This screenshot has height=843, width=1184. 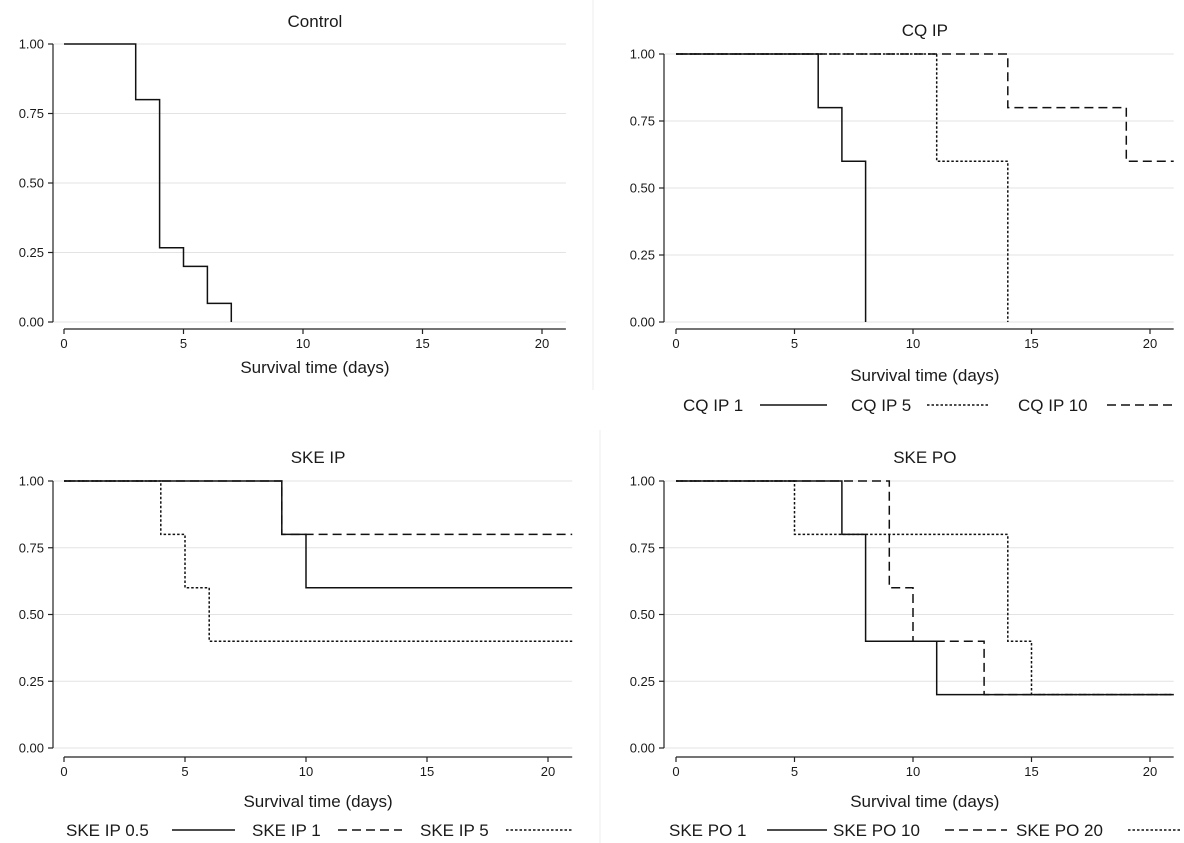 What do you see at coordinates (454, 830) in the screenshot?
I see `legend-label: SKE IP 5` at bounding box center [454, 830].